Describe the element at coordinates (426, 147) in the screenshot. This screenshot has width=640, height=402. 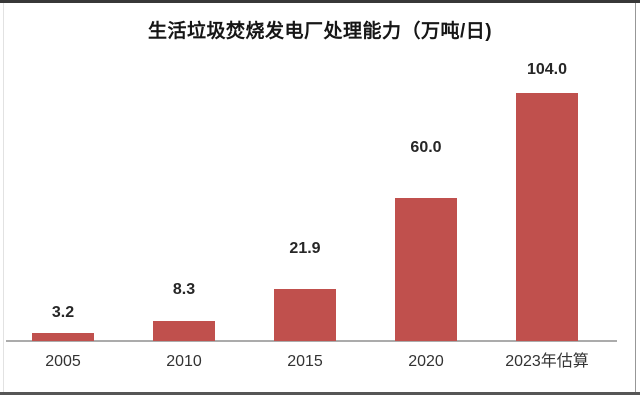
I see `bar-value-label: 60.0` at that location.